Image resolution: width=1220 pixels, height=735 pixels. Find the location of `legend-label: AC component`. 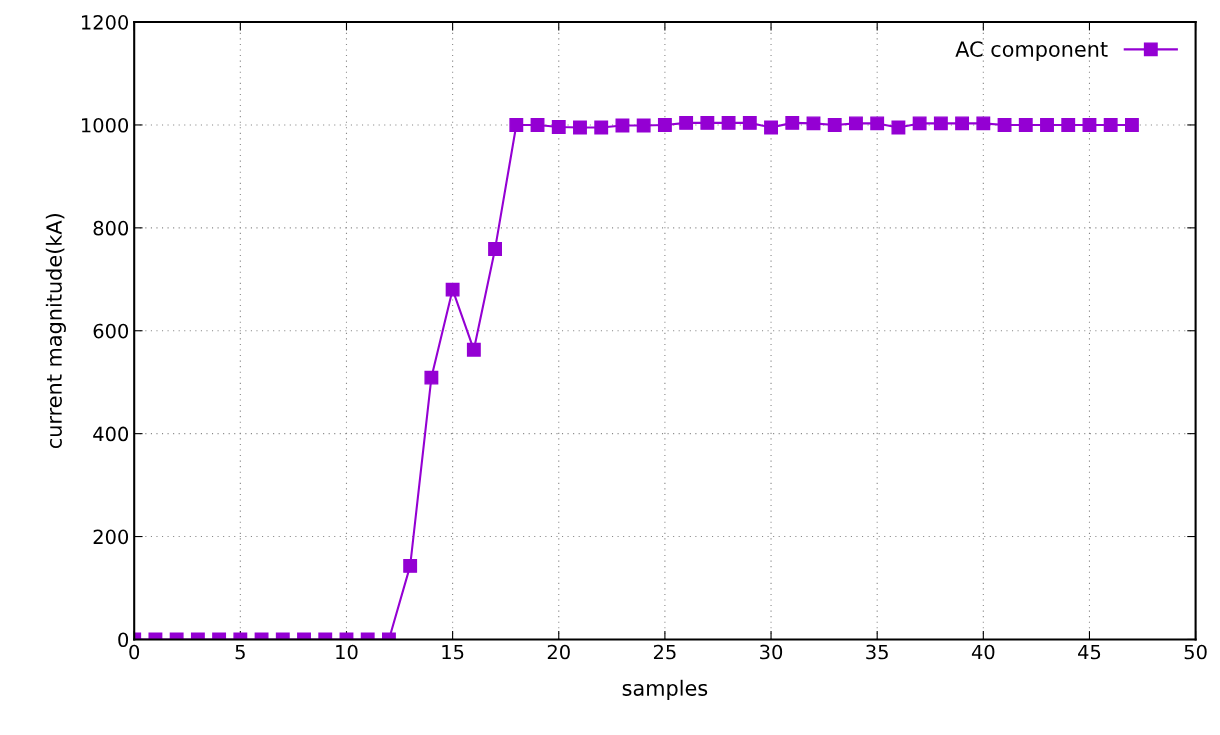

legend-label: AC component is located at coordinates (1031, 51).